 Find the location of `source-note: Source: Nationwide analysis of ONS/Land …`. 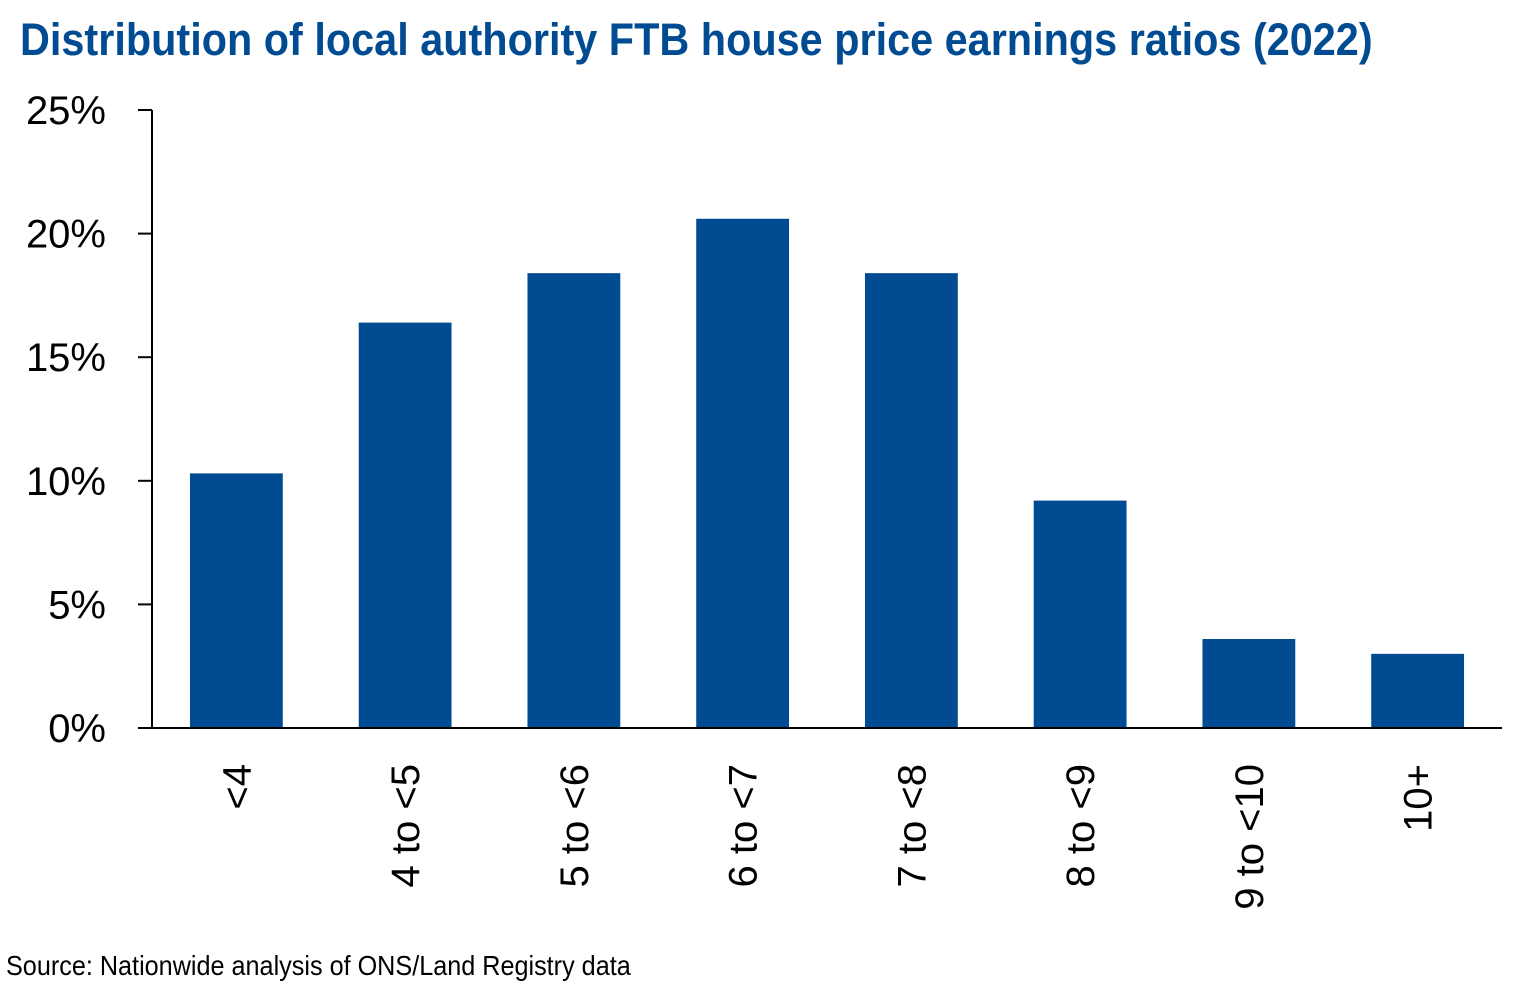

source-note: Source: Nationwide analysis of ONS/Land … is located at coordinates (318, 965).